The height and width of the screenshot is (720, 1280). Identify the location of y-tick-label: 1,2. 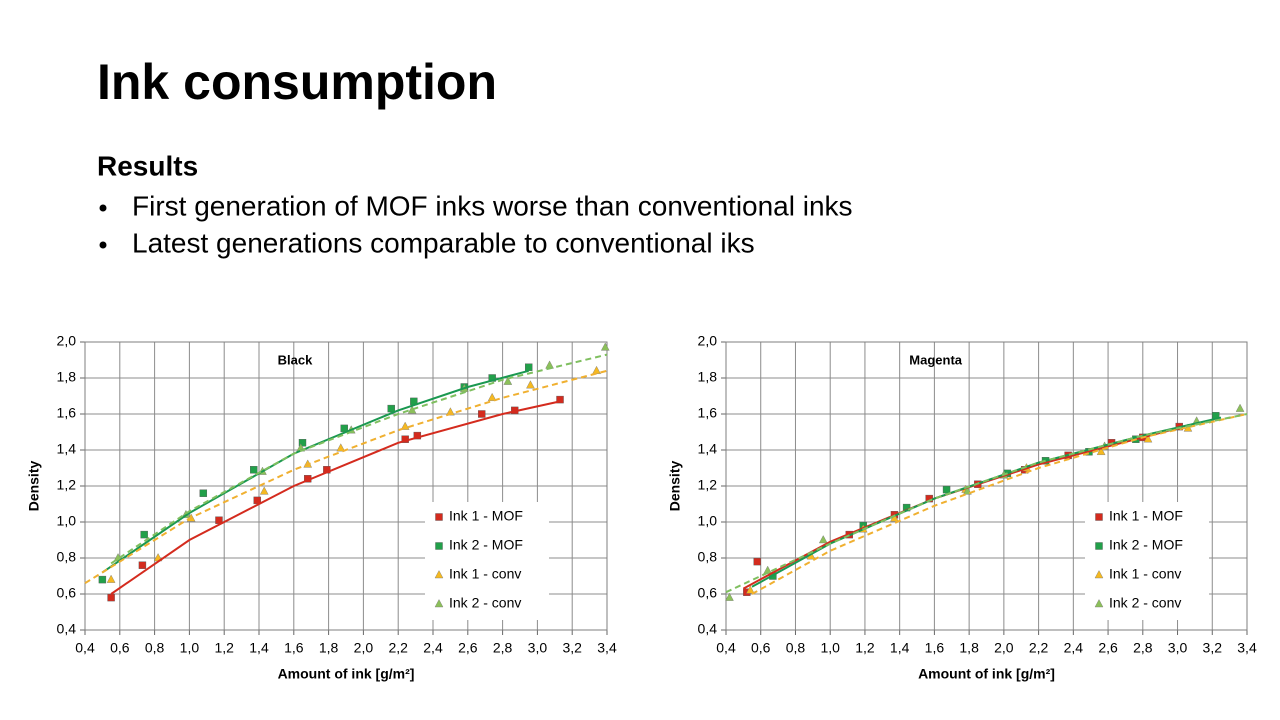
(67, 485).